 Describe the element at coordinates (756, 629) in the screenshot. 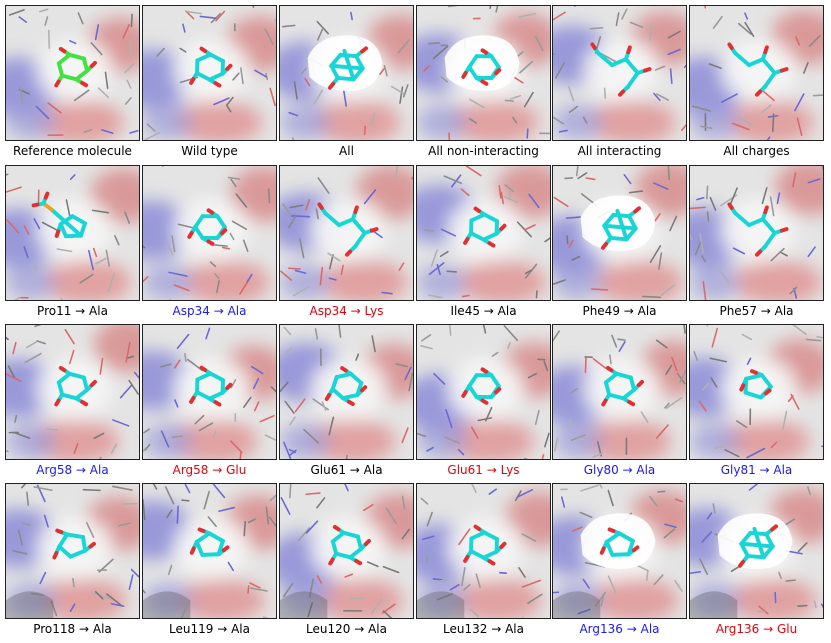

I see `panel-caption: Arg136 → Glu` at that location.